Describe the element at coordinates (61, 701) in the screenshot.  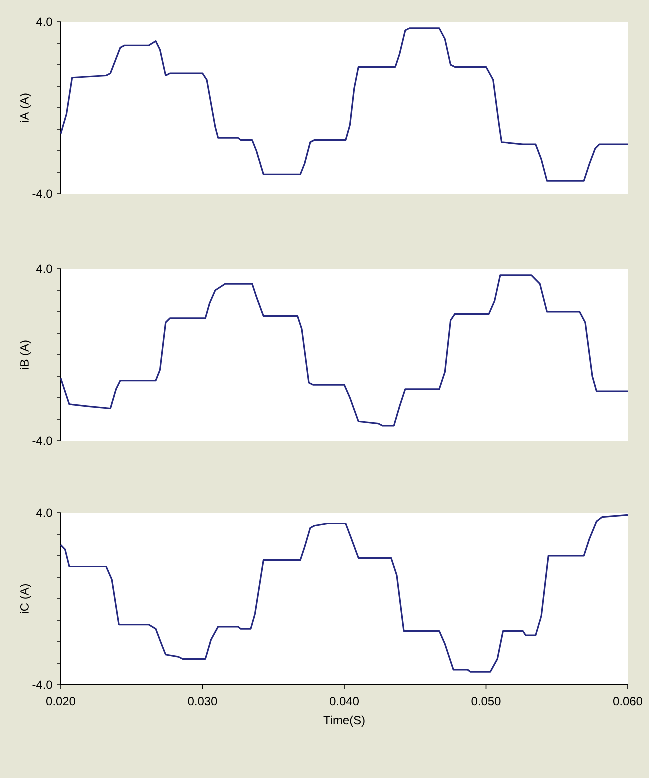
I see `x-tick-label: 0.020` at that location.